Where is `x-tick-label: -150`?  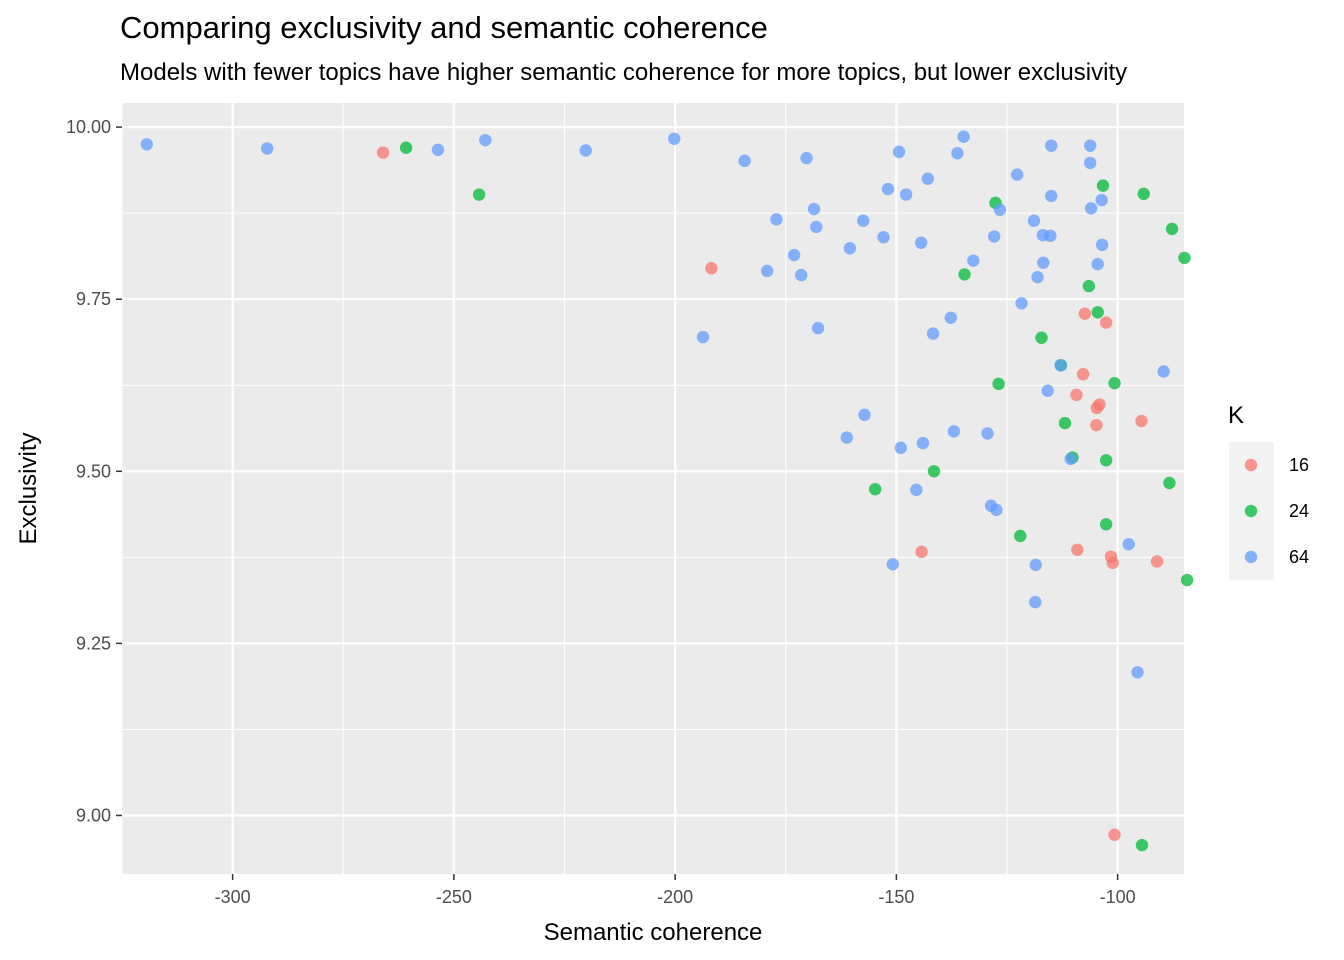
x-tick-label: -150 is located at coordinates (896, 897).